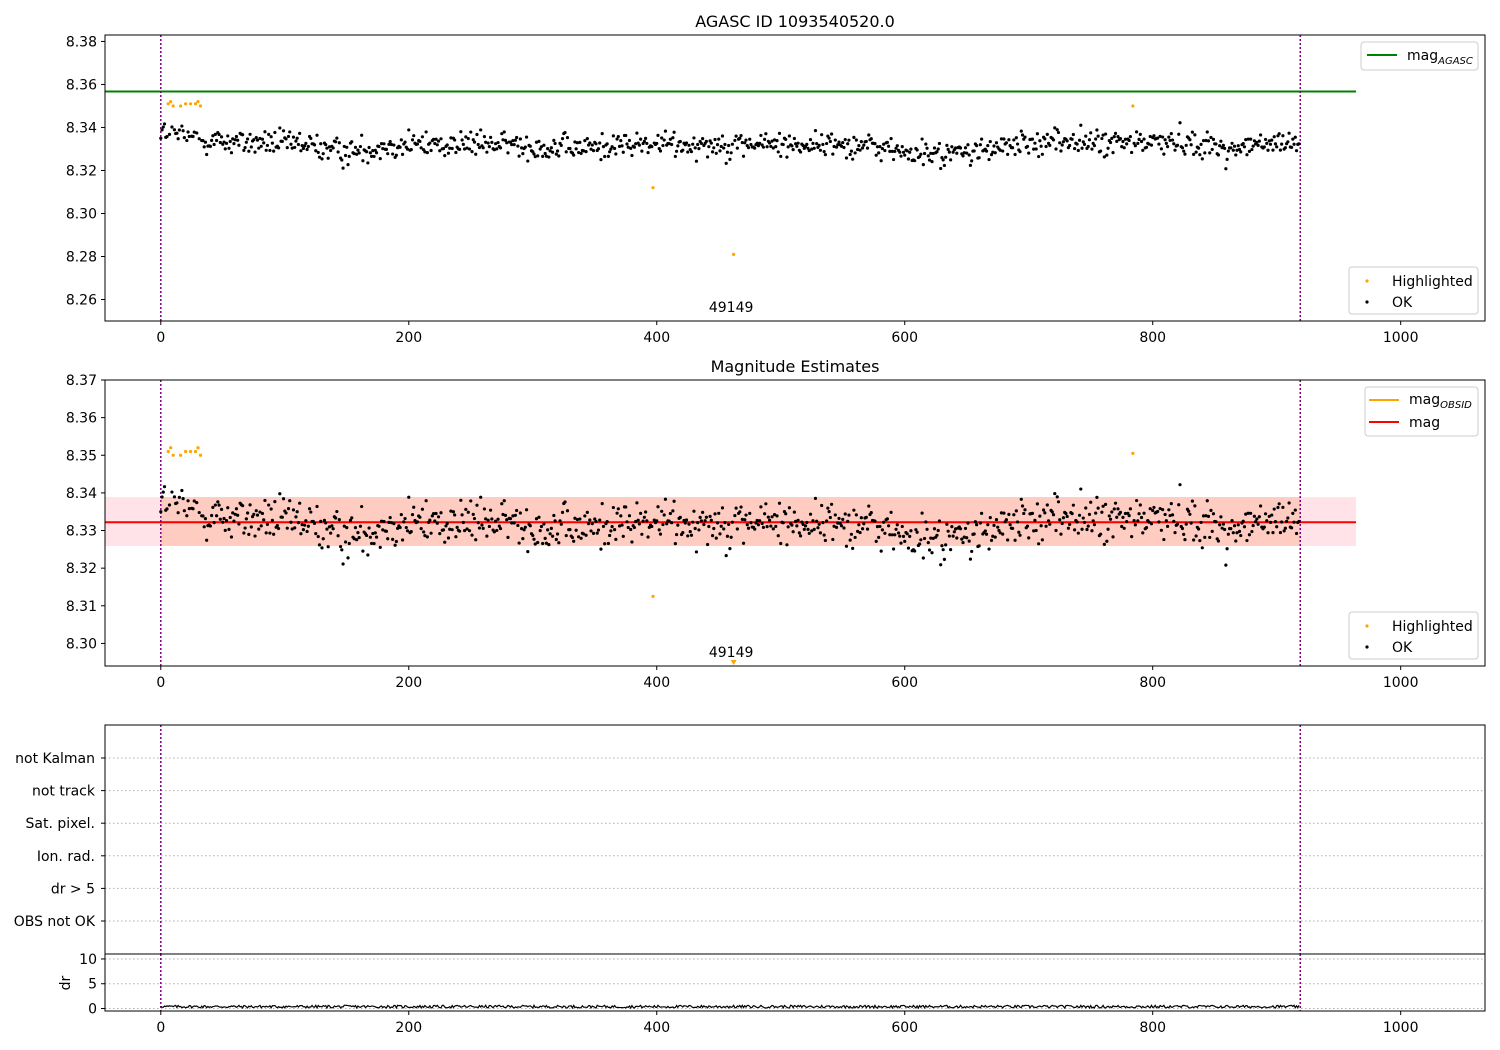  Describe the element at coordinates (795, 21) in the screenshot. I see `panel1-title: AGASC ID 1093540520.0` at that location.